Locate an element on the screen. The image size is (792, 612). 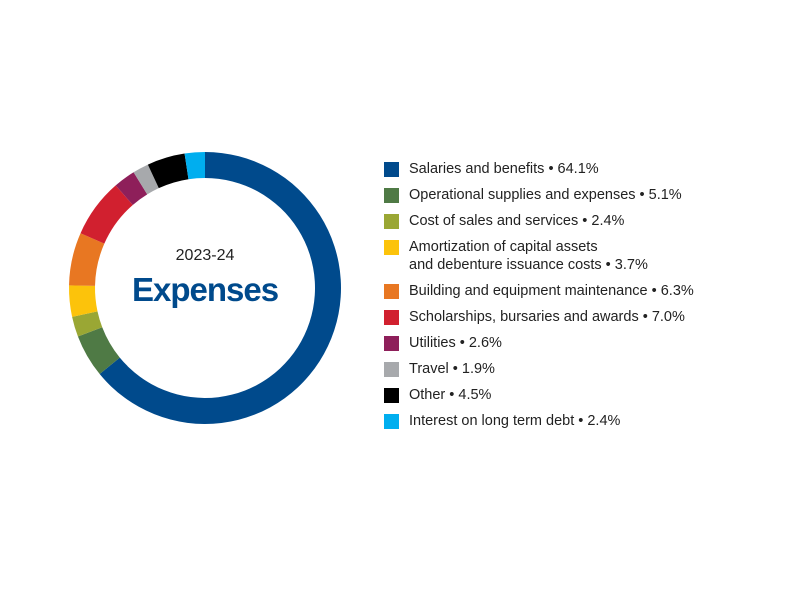
legend-item: Cost of sales and services • 2.4% is located at coordinates (584, 221).